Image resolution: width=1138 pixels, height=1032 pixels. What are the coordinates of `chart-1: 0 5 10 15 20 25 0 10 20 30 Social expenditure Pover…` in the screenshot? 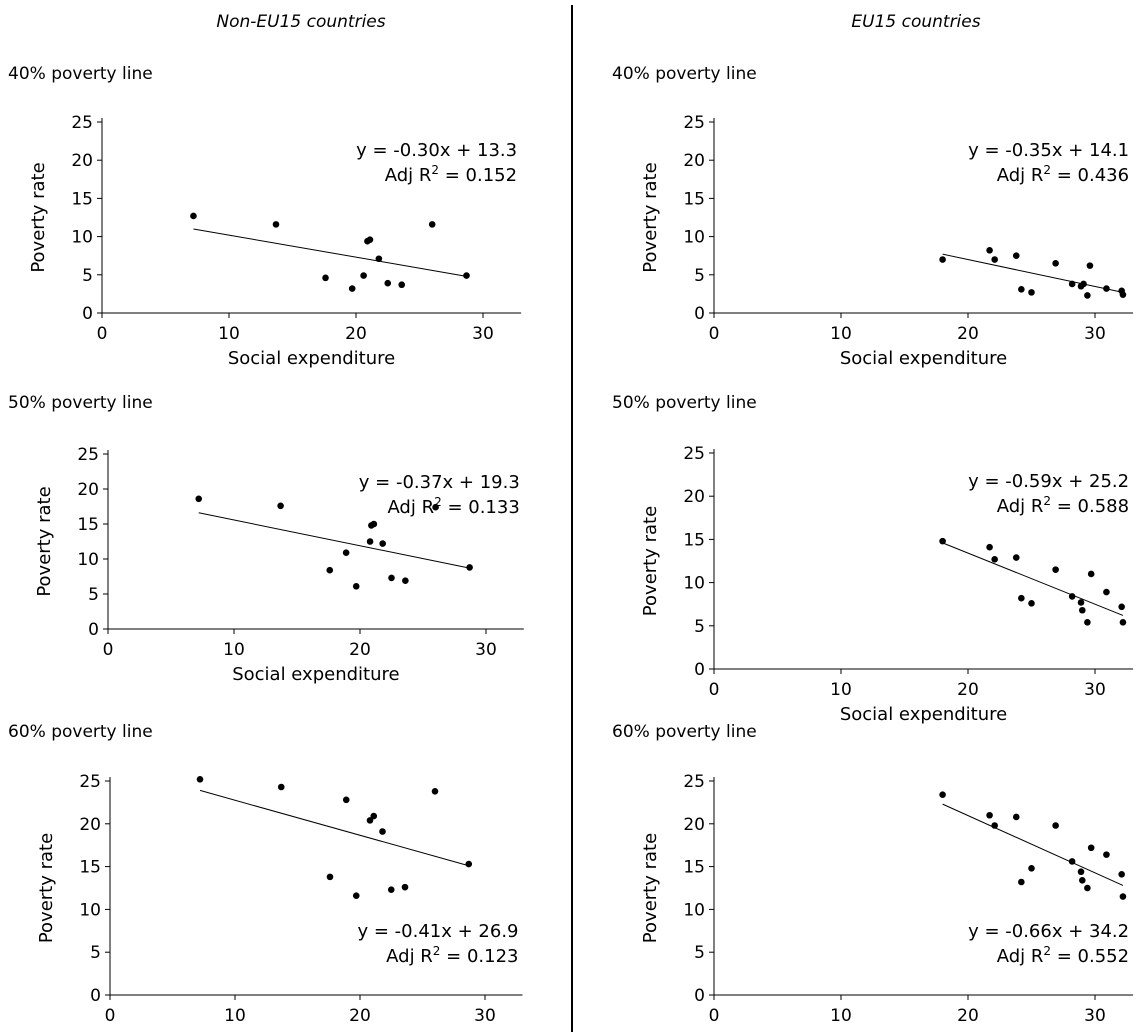 It's located at (275, 241).